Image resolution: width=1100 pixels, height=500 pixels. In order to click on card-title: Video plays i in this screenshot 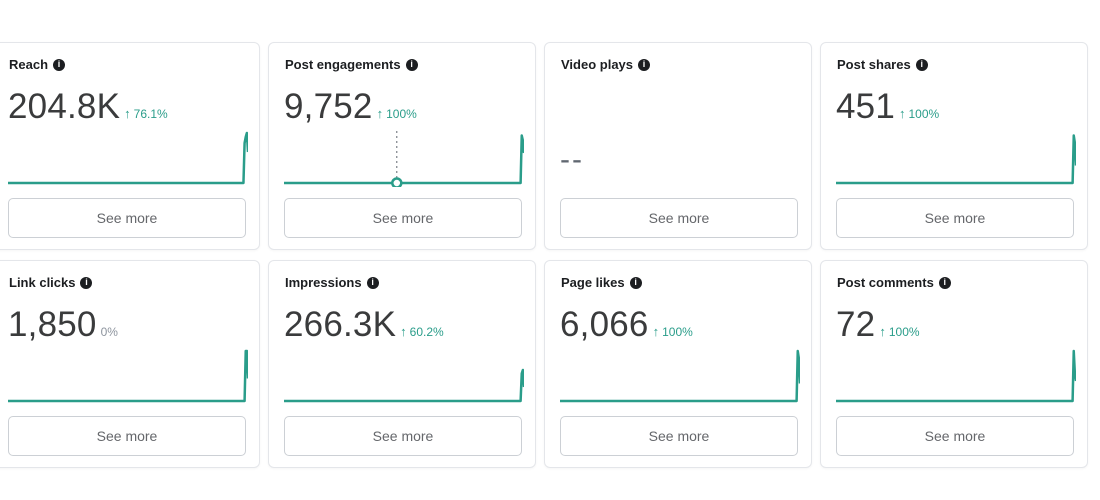, I will do `click(606, 64)`.